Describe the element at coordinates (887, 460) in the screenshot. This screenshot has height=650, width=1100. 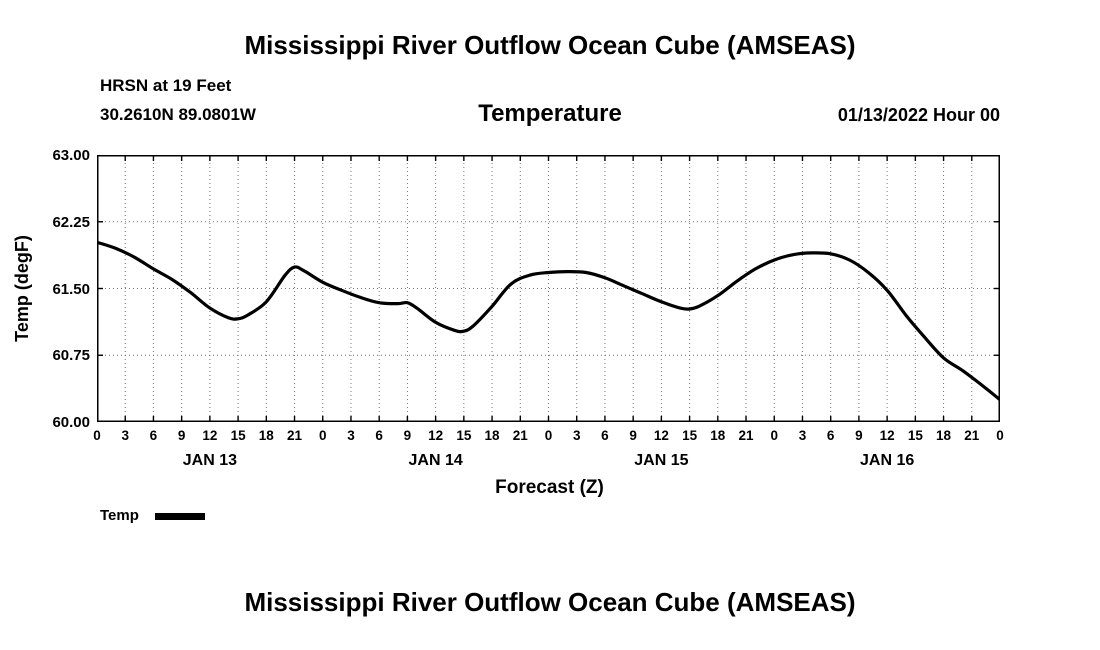
I see `day-label: JAN 16` at that location.